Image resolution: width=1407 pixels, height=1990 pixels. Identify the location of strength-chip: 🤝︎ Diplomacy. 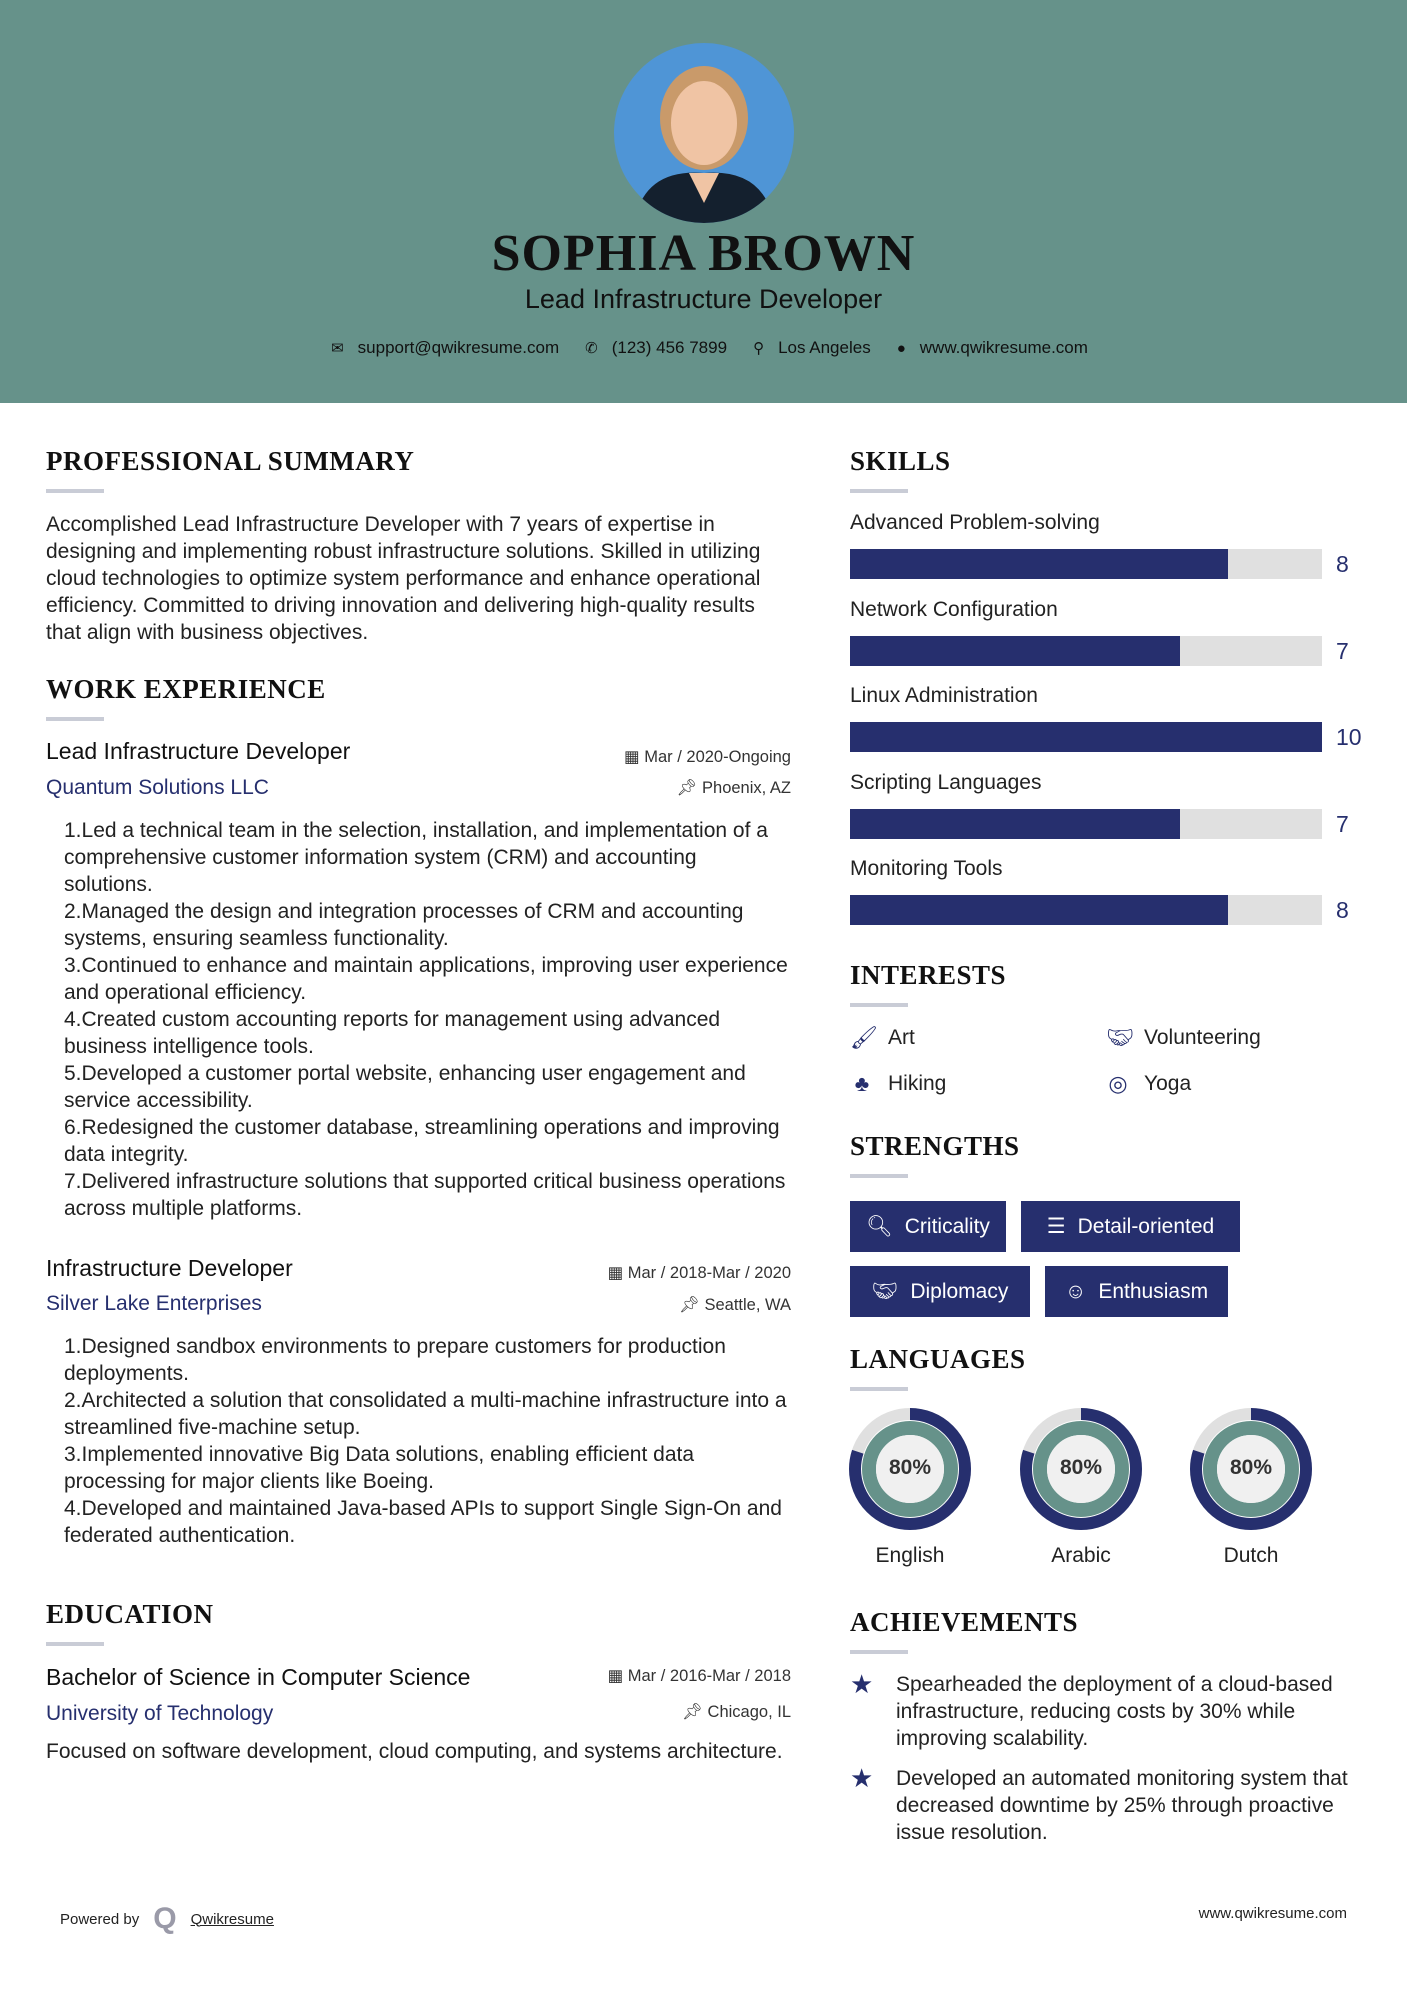
(940, 1291).